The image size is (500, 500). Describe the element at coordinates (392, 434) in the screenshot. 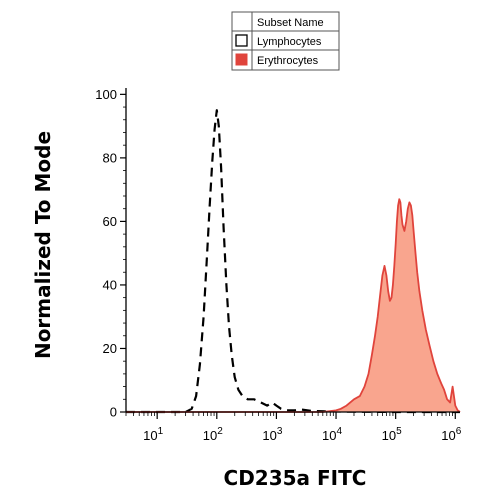

I see `x-tick-label: 10⁵` at that location.